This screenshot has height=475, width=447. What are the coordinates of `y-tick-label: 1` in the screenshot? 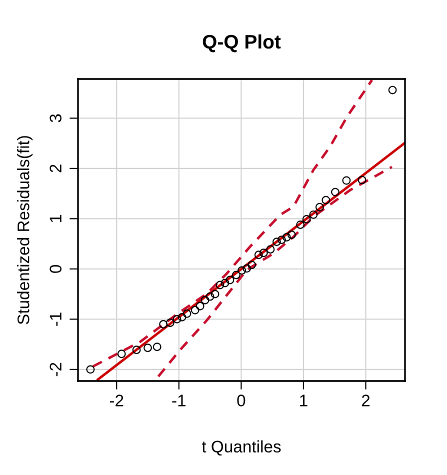 It's located at (56, 218).